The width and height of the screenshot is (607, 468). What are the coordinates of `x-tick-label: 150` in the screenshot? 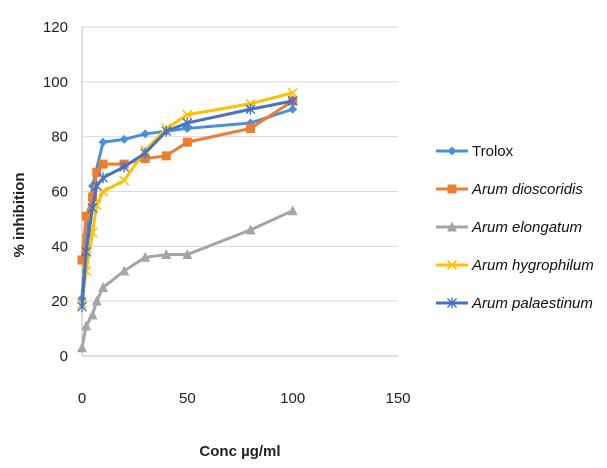 It's located at (397, 398).